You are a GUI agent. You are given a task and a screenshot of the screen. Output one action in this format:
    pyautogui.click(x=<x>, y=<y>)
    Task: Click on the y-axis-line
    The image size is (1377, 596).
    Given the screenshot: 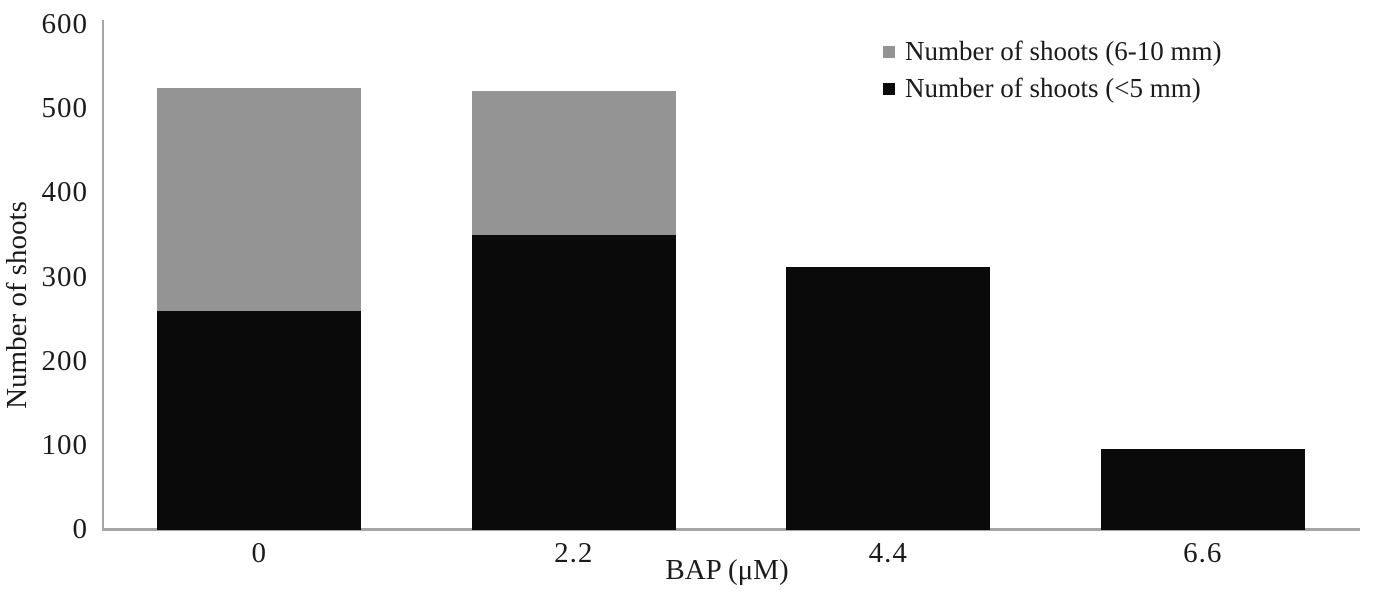 What is the action you would take?
    pyautogui.click(x=103, y=275)
    